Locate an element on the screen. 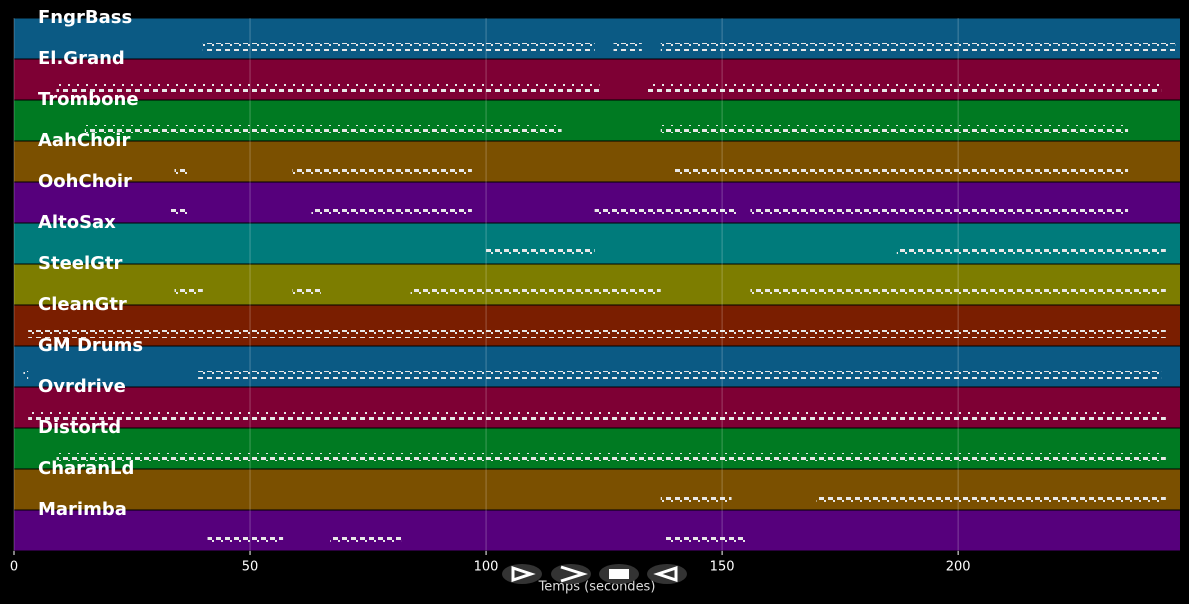 Image resolution: width=1189 pixels, height=604 pixels. track-label: Distortd is located at coordinates (79, 427).